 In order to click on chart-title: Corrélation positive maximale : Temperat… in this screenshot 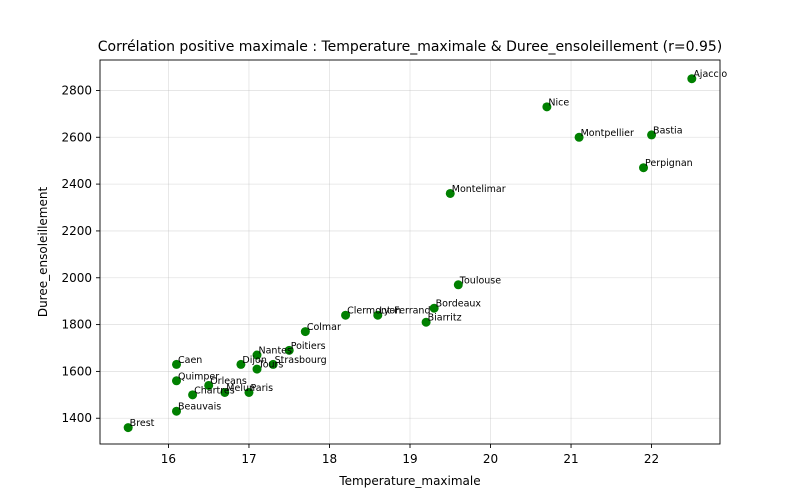, I will do `click(410, 47)`.